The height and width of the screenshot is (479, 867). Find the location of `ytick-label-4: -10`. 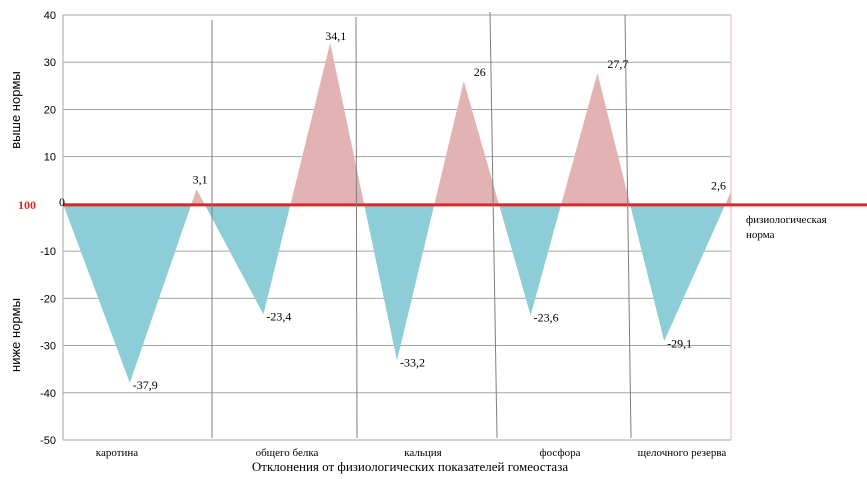

ytick-label-4: -10 is located at coordinates (48, 252).